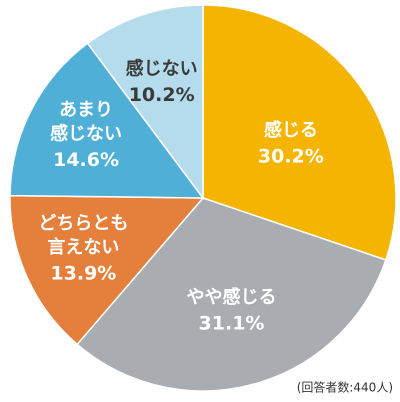 The height and width of the screenshot is (402, 400). Describe the element at coordinates (291, 130) in the screenshot. I see `slice-label: 感じる` at that location.